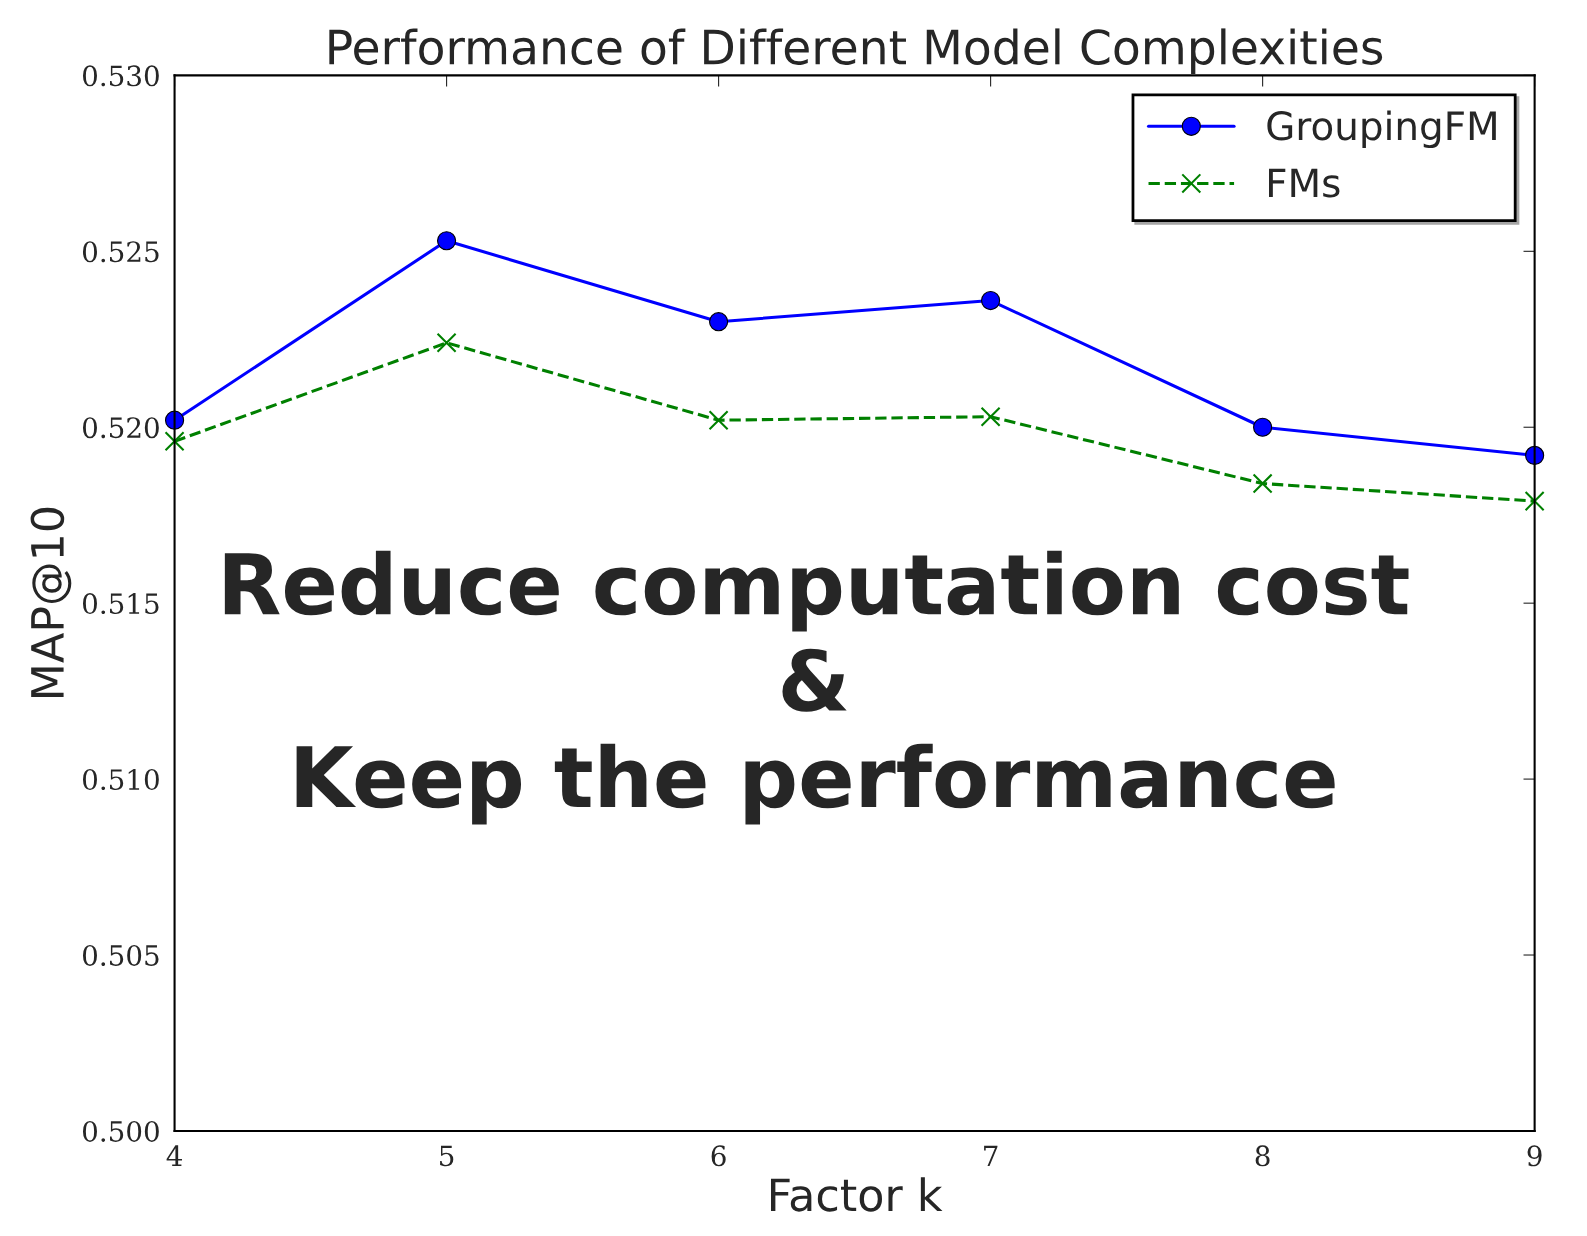 This screenshot has height=1236, width=1587. I want to click on x-tick-label: 9, so click(1534, 1156).